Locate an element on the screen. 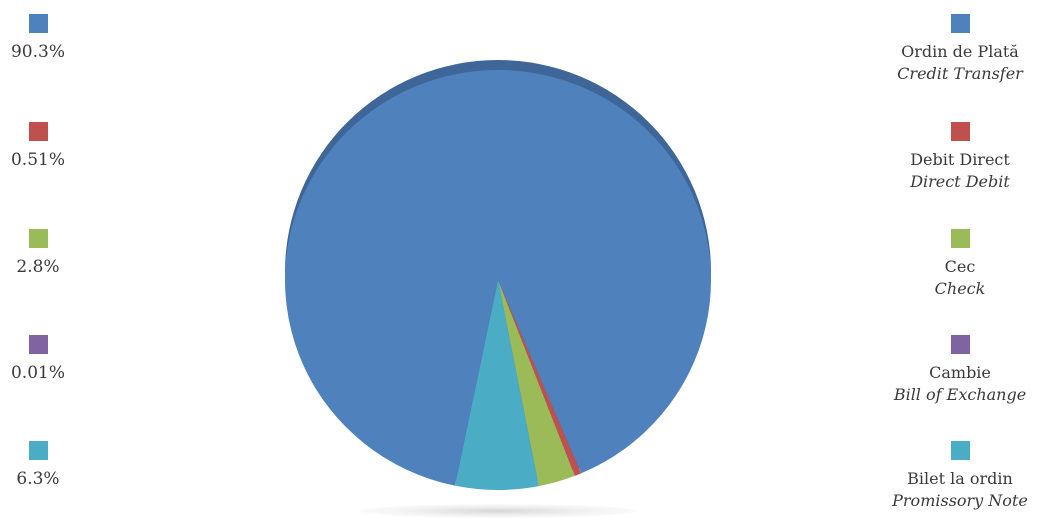  category-legend-item: Cambie Bill of Exchange is located at coordinates (960, 370).